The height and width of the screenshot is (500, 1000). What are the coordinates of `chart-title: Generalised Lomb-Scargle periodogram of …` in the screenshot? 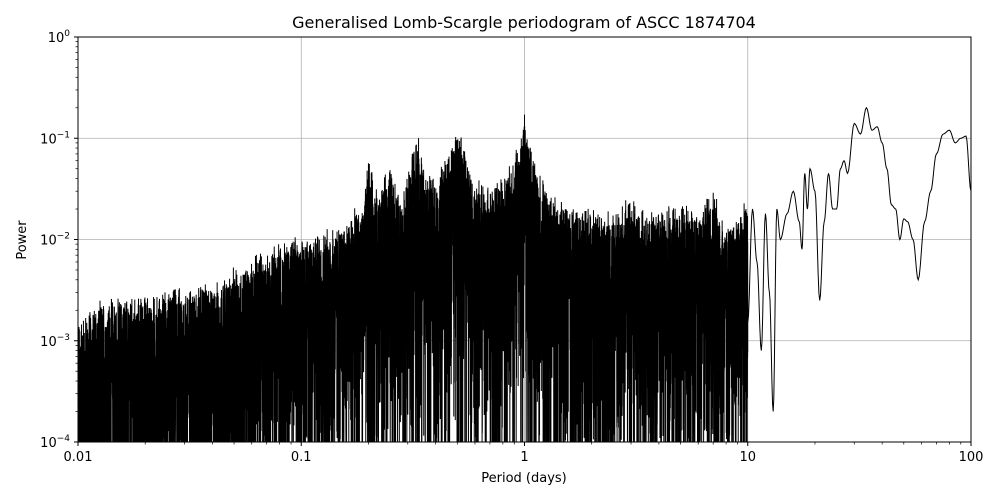 It's located at (524, 22).